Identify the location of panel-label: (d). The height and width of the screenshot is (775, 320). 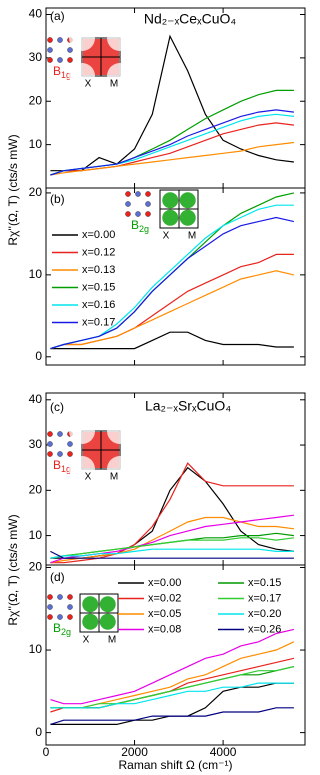
(57, 577).